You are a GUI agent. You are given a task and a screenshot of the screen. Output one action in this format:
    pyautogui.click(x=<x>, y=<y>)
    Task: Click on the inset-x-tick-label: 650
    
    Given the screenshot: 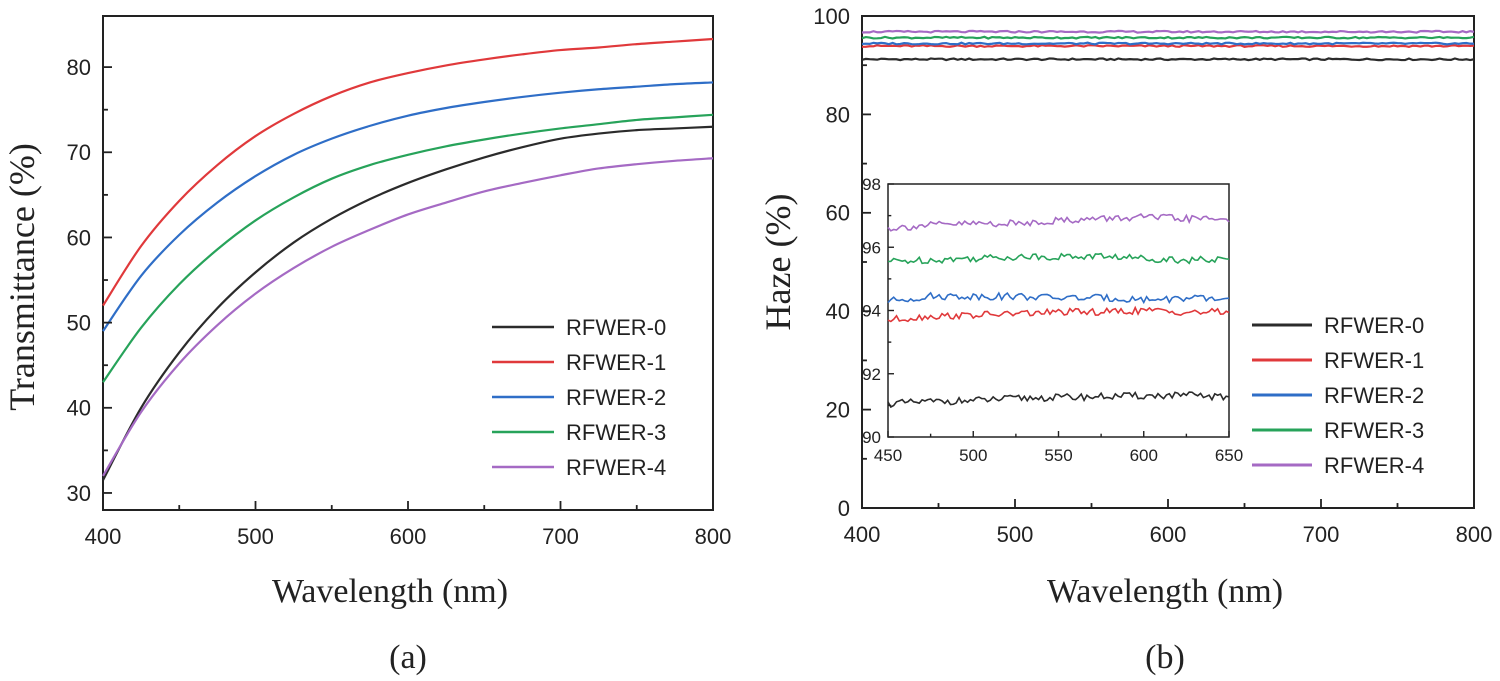 What is the action you would take?
    pyautogui.click(x=1229, y=455)
    